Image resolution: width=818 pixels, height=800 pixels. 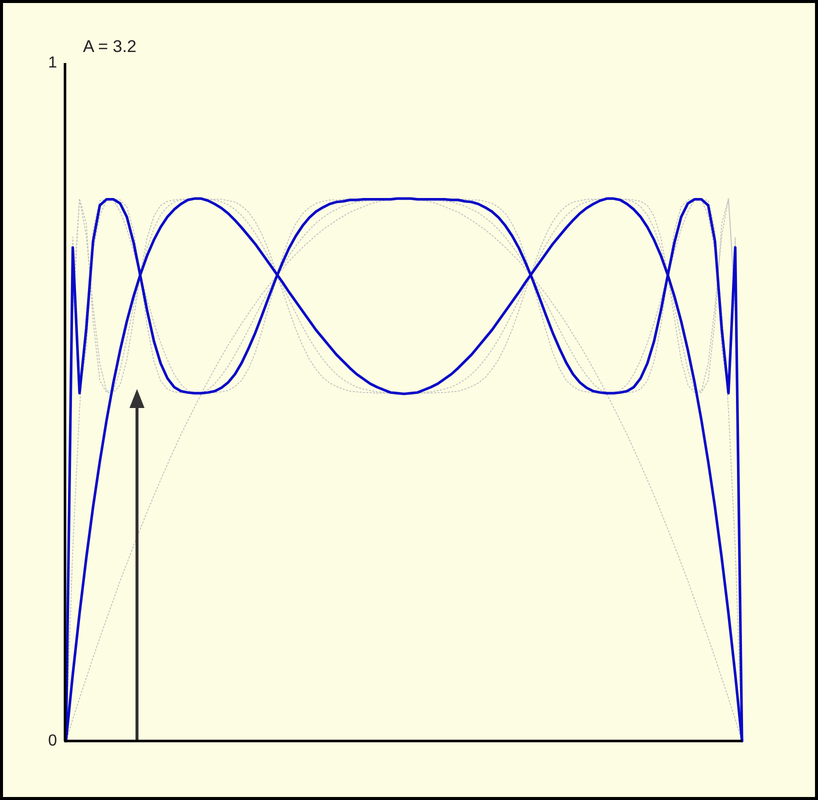 What do you see at coordinates (53, 741) in the screenshot?
I see `y-tick-label: 0` at bounding box center [53, 741].